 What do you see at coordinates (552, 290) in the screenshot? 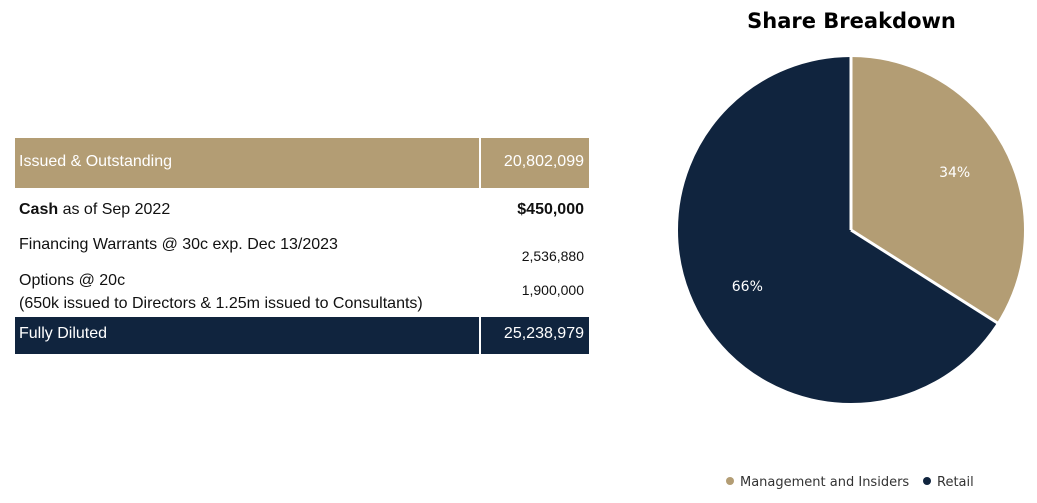
I see `options-value: 1,900,000` at bounding box center [552, 290].